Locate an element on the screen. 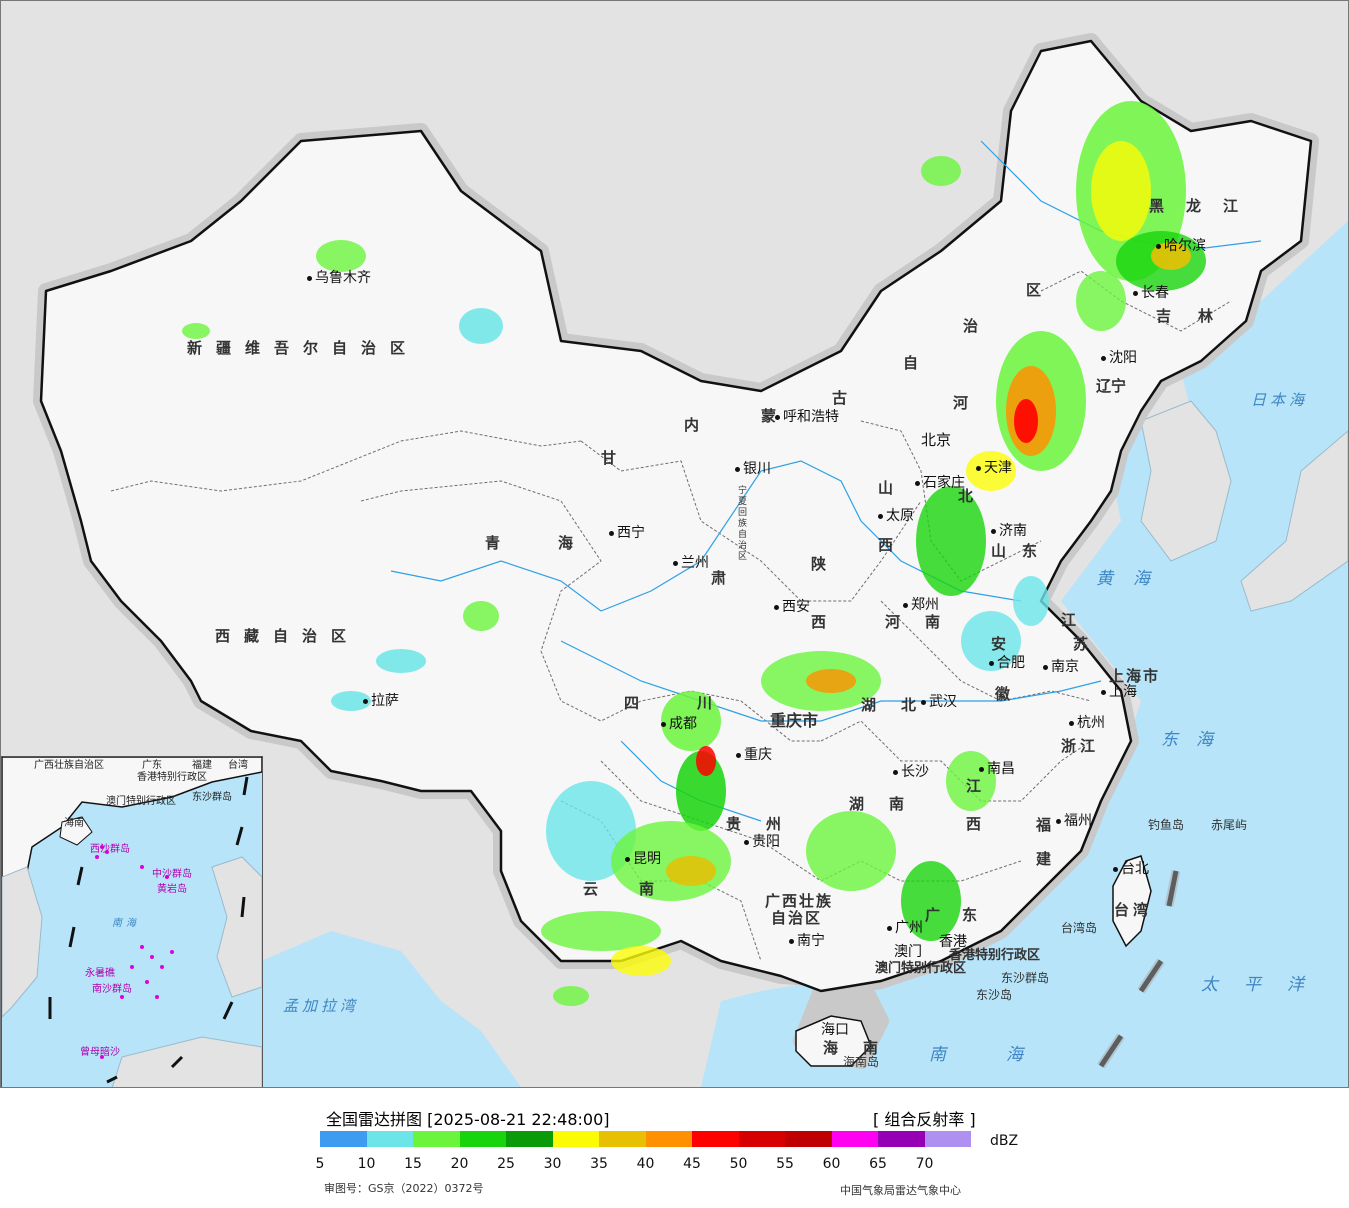 This screenshot has width=1349, height=1208. color-scale-tick: 70 is located at coordinates (924, 1164).